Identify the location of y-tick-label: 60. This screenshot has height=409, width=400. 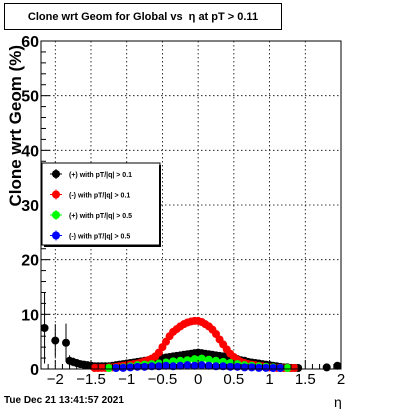
(30, 42).